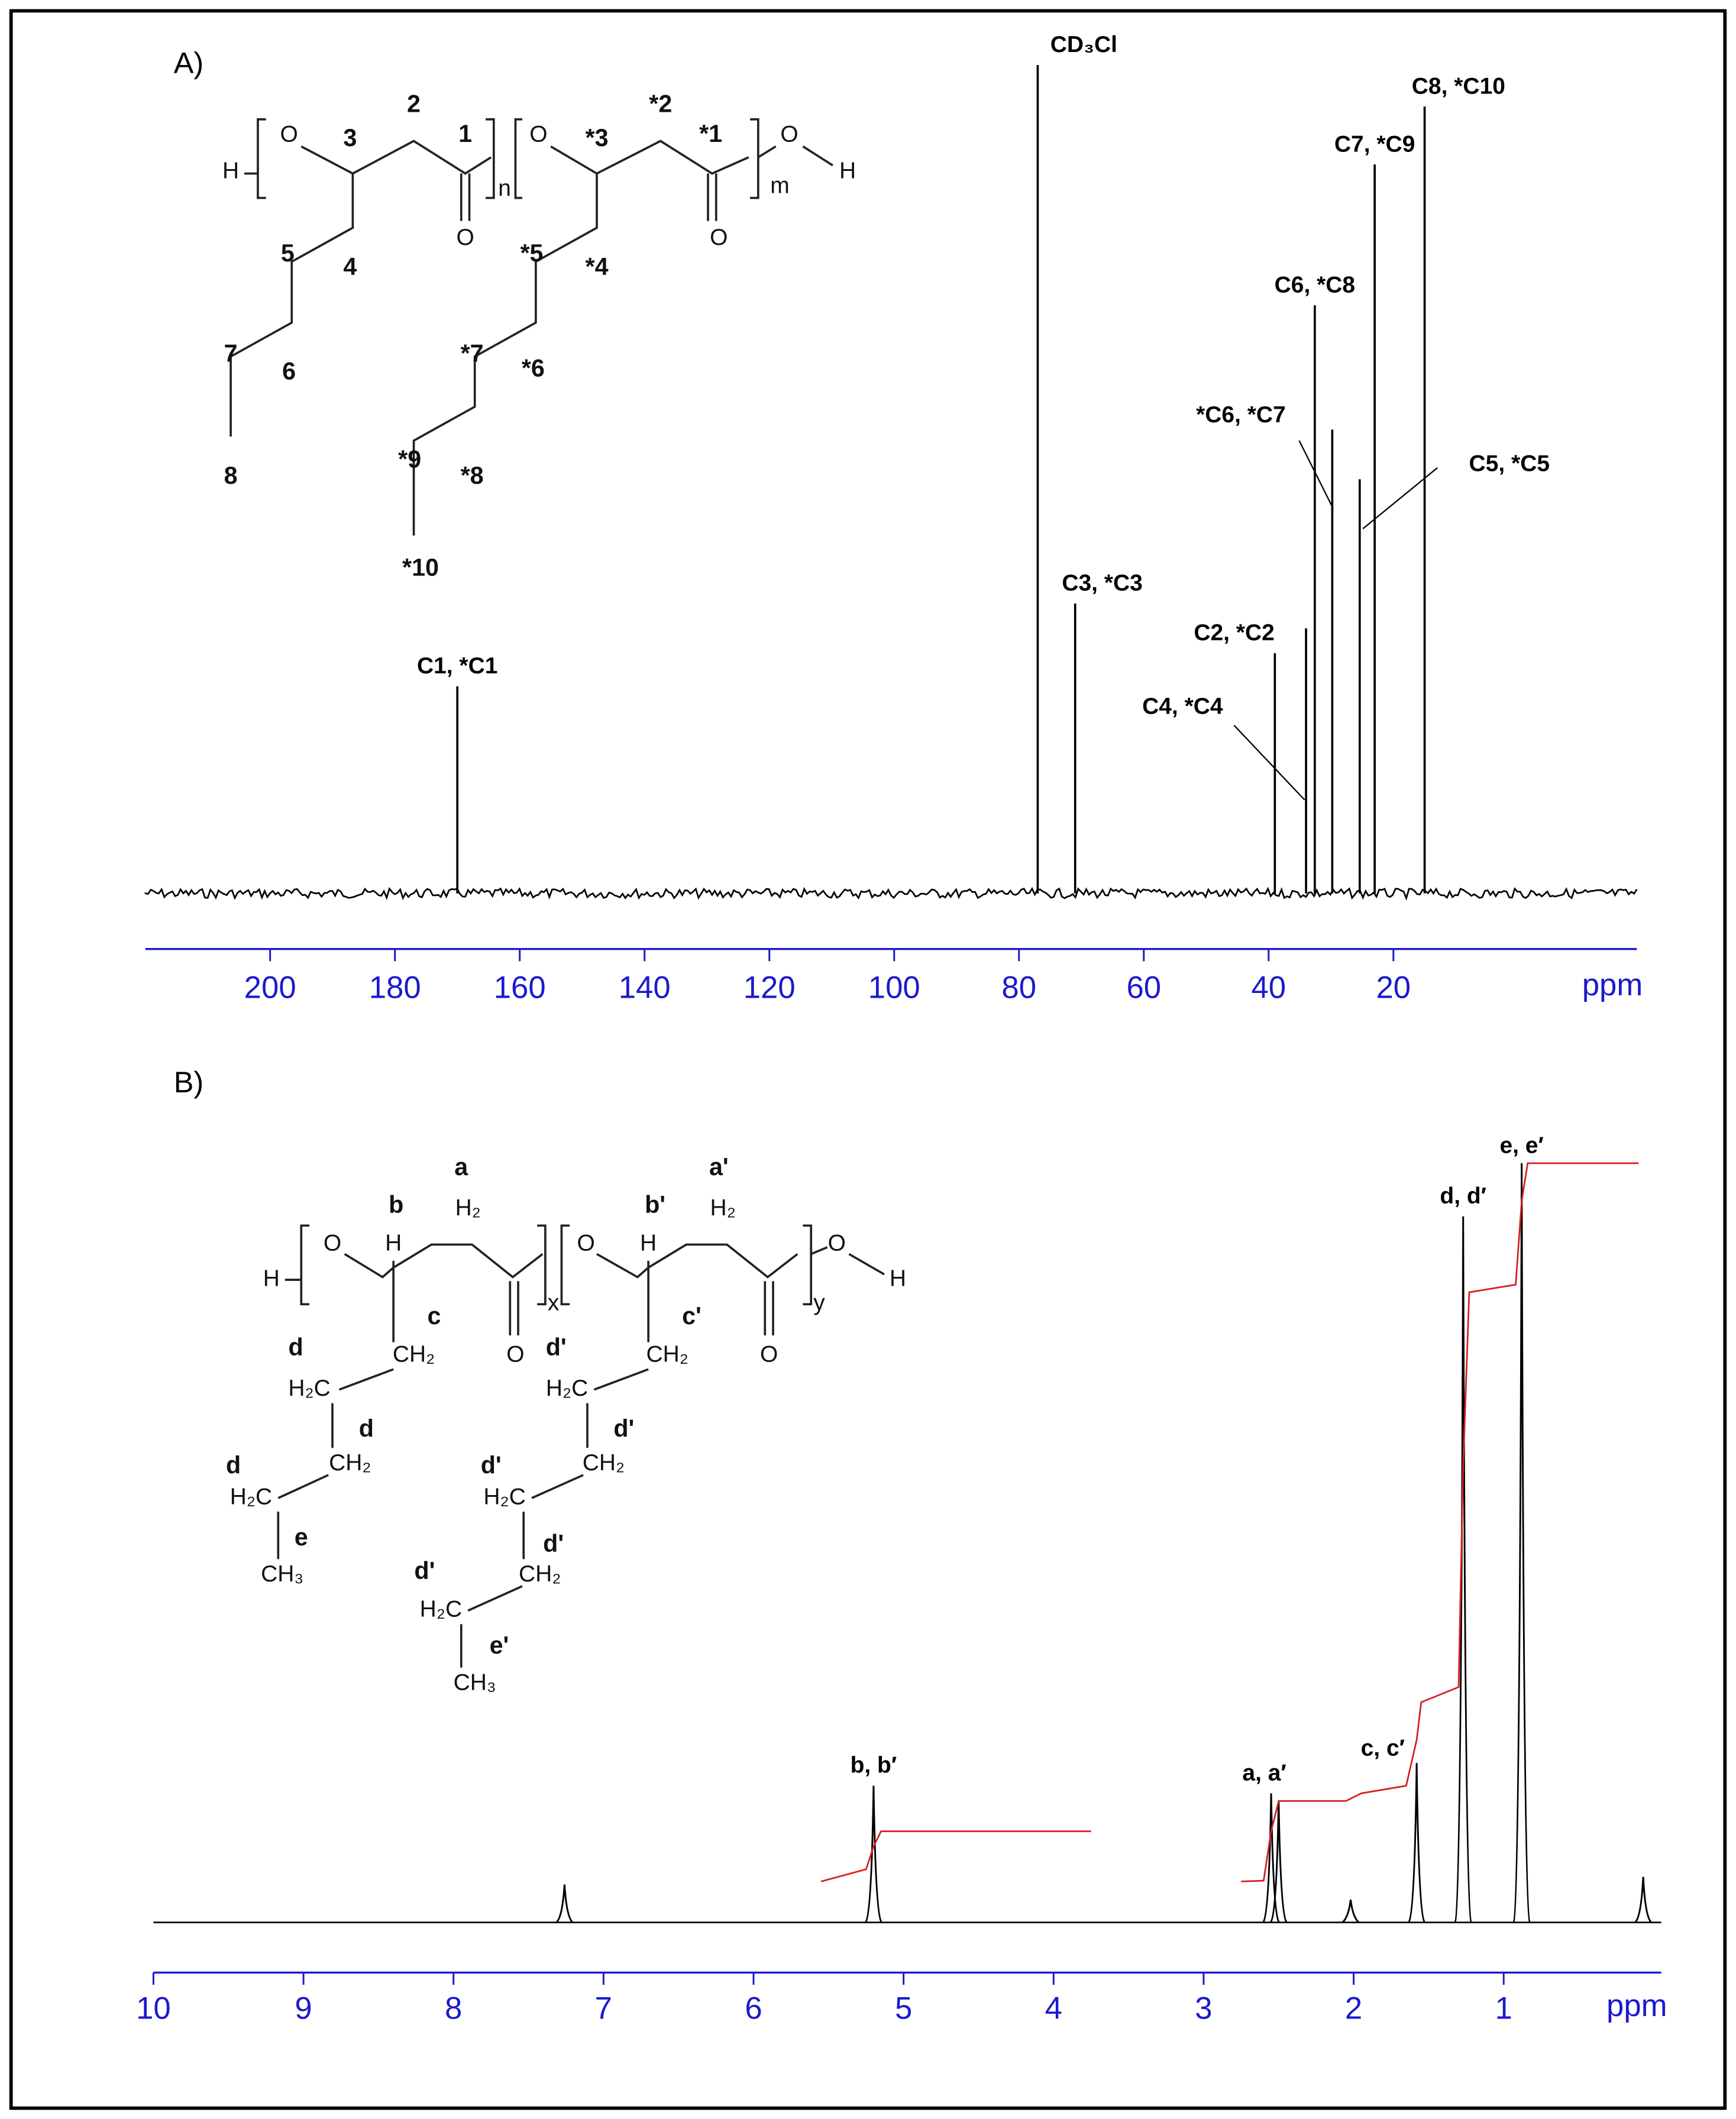 The height and width of the screenshot is (2119, 1736). What do you see at coordinates (1463, 1196) in the screenshot?
I see `peak-label: d, d′` at bounding box center [1463, 1196].